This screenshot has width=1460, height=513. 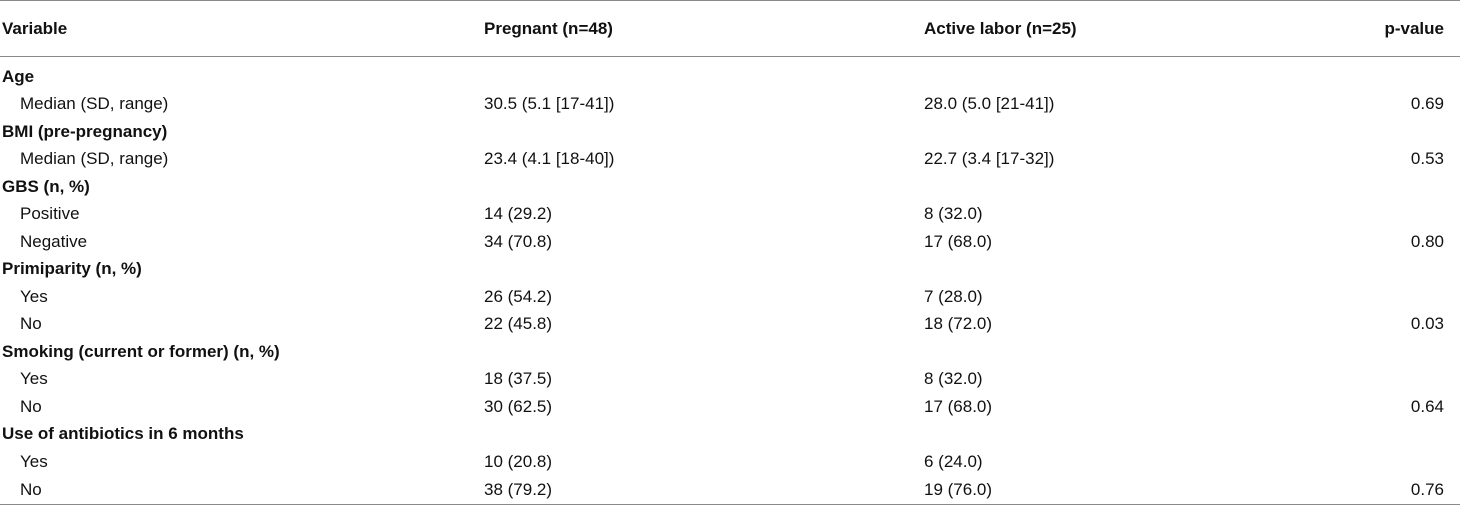 What do you see at coordinates (141, 351) in the screenshot?
I see `section-title: Smoking (current or former) (n, %)` at bounding box center [141, 351].